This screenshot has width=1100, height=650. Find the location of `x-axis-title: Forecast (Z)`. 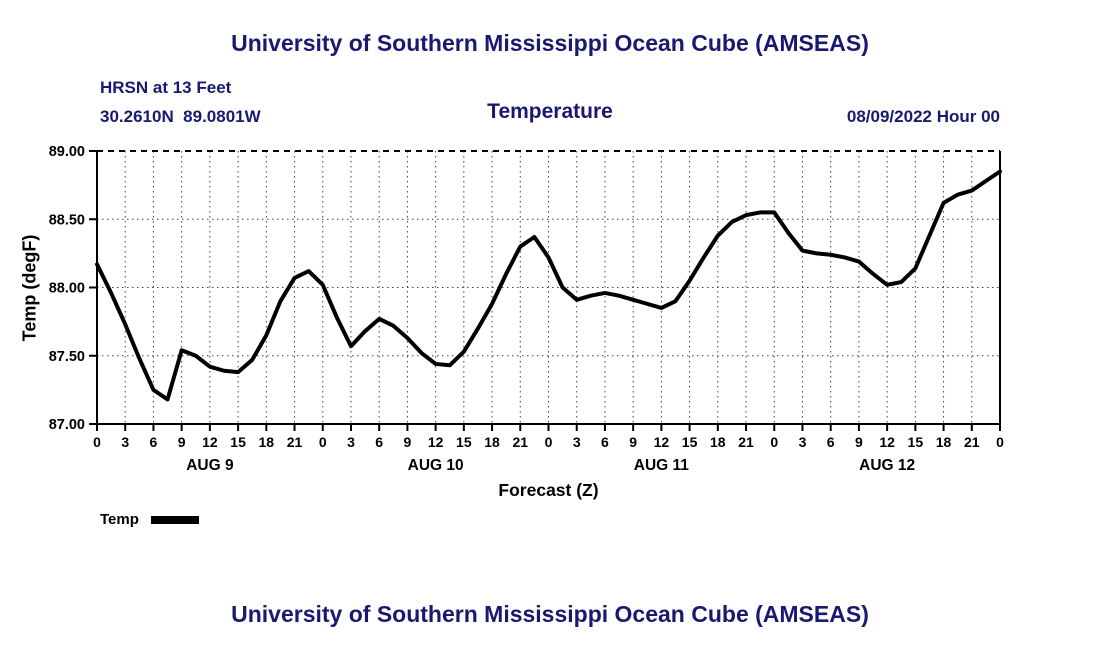

x-axis-title: Forecast (Z) is located at coordinates (548, 490).